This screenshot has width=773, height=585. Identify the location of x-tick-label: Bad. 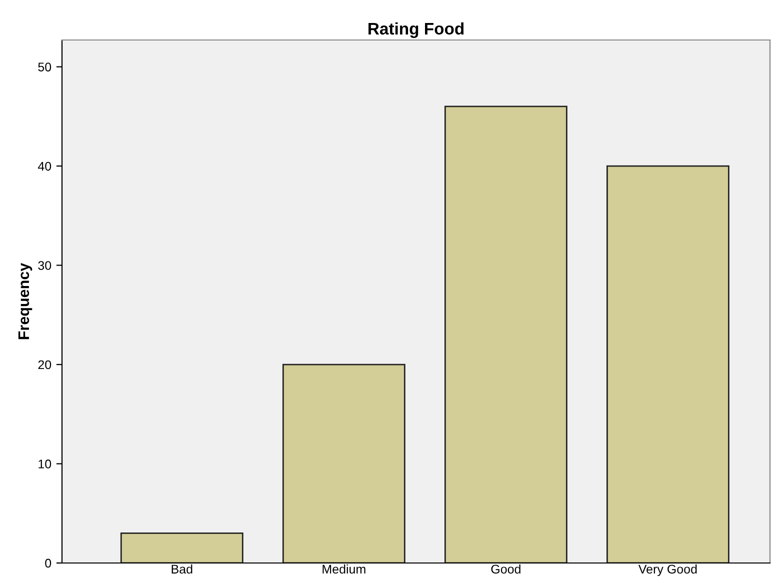
(182, 569).